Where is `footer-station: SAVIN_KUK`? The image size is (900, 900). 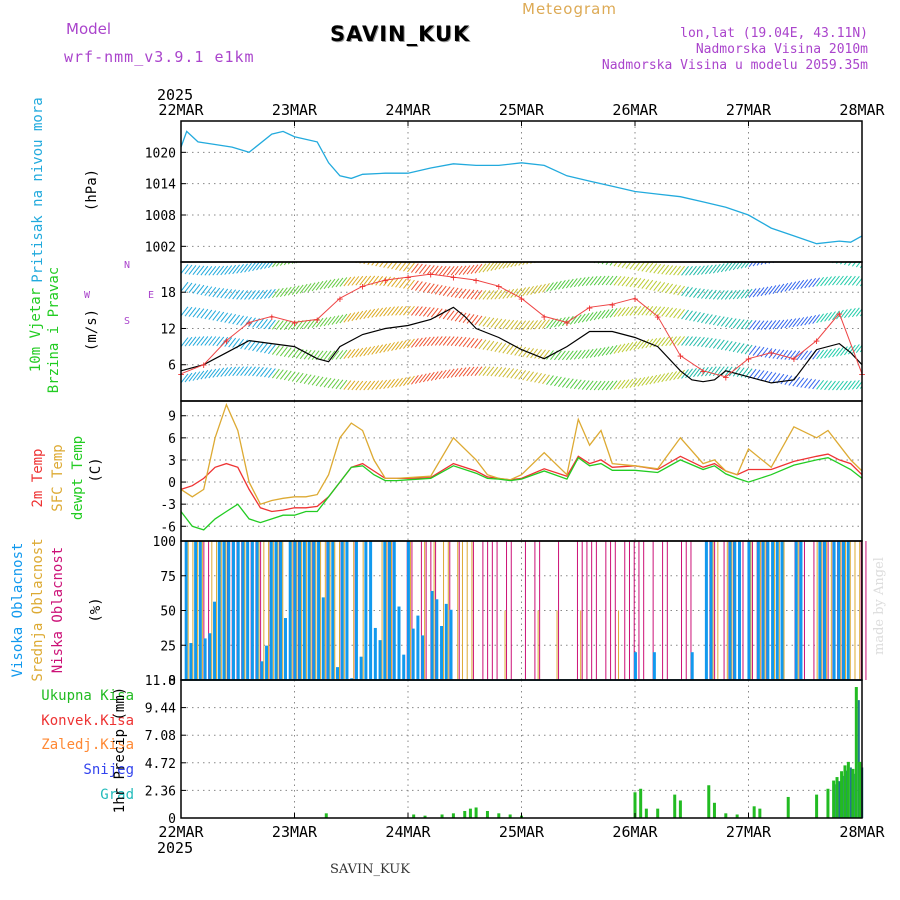
footer-station: SAVIN_KUK is located at coordinates (370, 869).